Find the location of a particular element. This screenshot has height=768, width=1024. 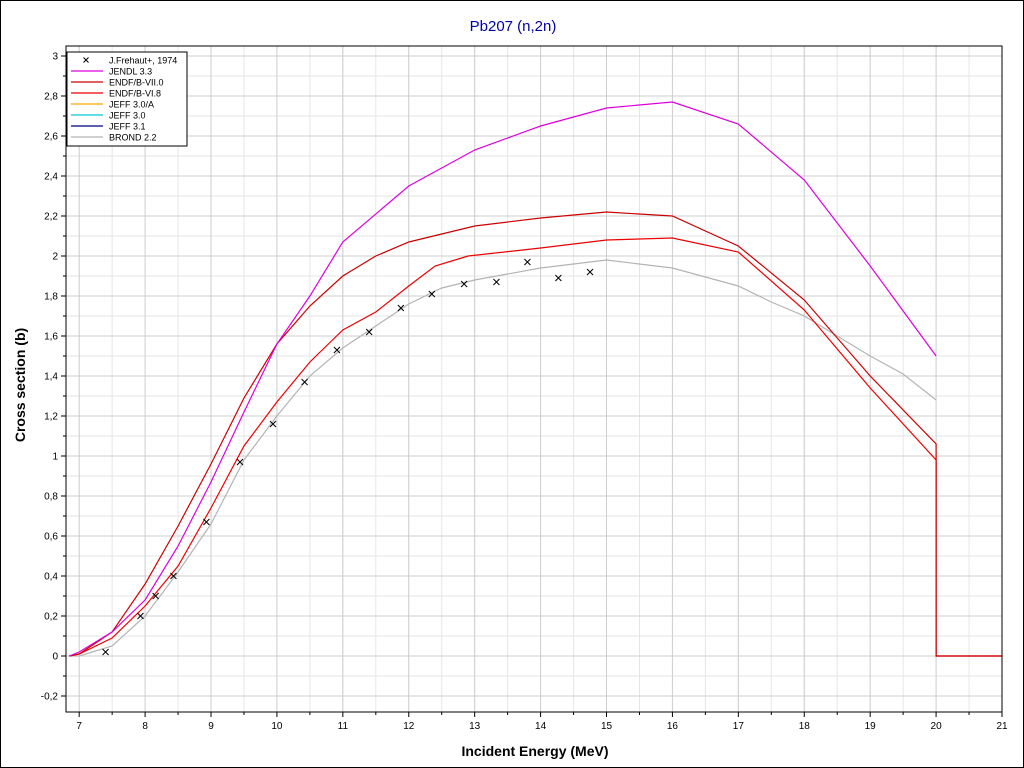

y-tick-label: 1,8 is located at coordinates (51, 297).